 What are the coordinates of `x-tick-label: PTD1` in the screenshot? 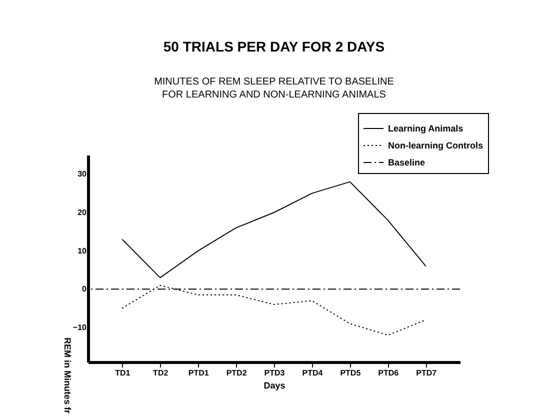 It's located at (199, 373).